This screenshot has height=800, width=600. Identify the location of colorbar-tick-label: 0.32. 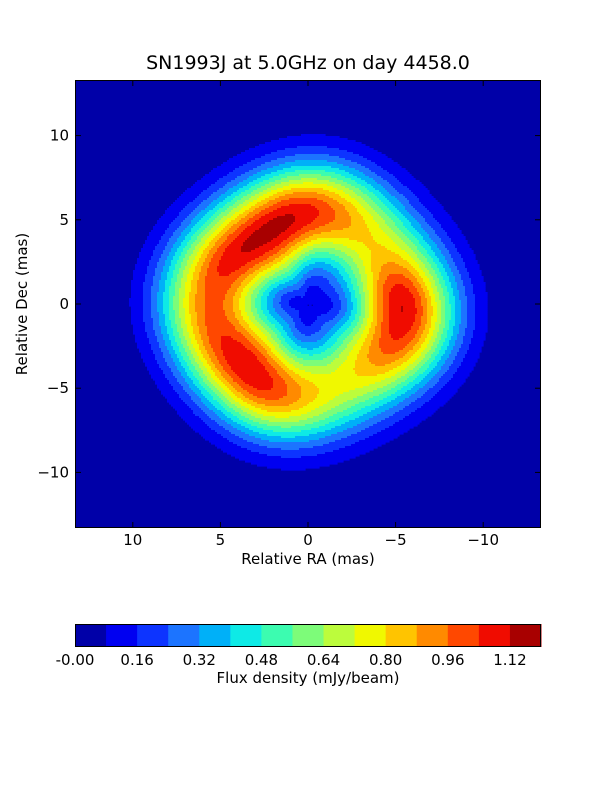
(199, 660).